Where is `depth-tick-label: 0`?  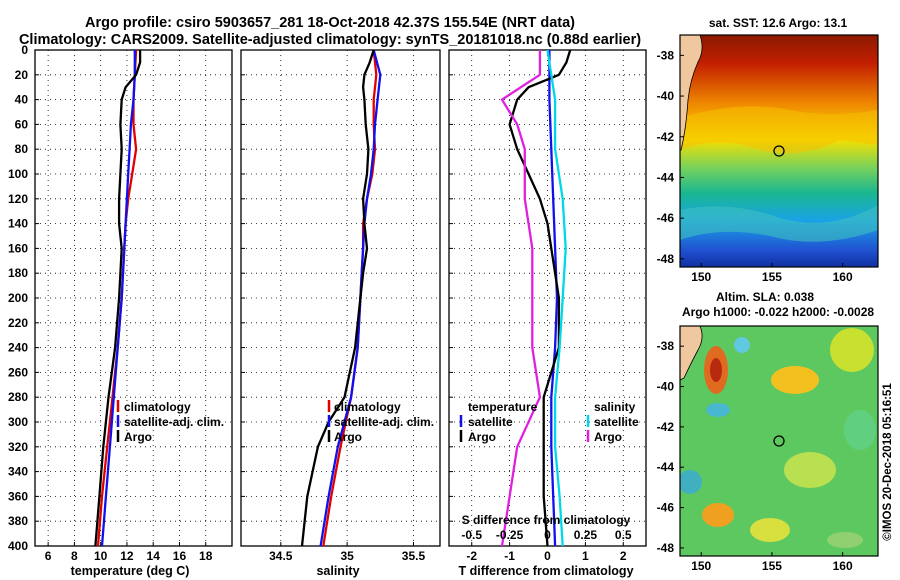
depth-tick-label: 0 is located at coordinates (24, 50).